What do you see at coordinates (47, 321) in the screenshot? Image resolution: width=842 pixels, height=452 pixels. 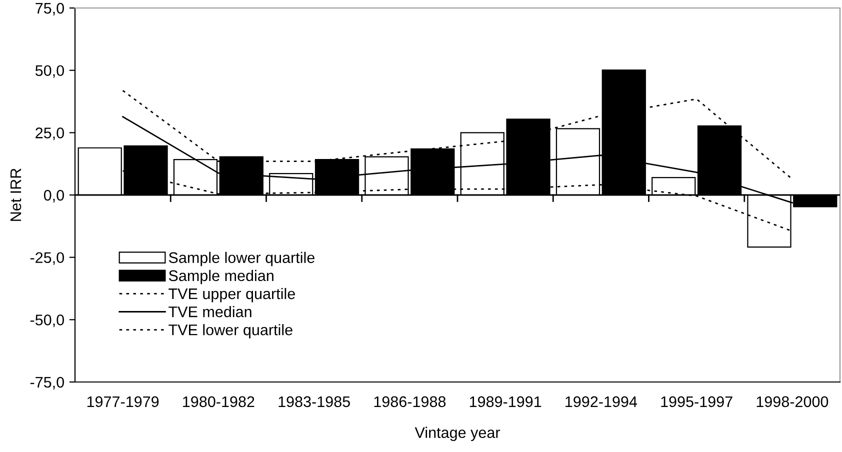 I see `y-tick-label: -50,0` at bounding box center [47, 321].